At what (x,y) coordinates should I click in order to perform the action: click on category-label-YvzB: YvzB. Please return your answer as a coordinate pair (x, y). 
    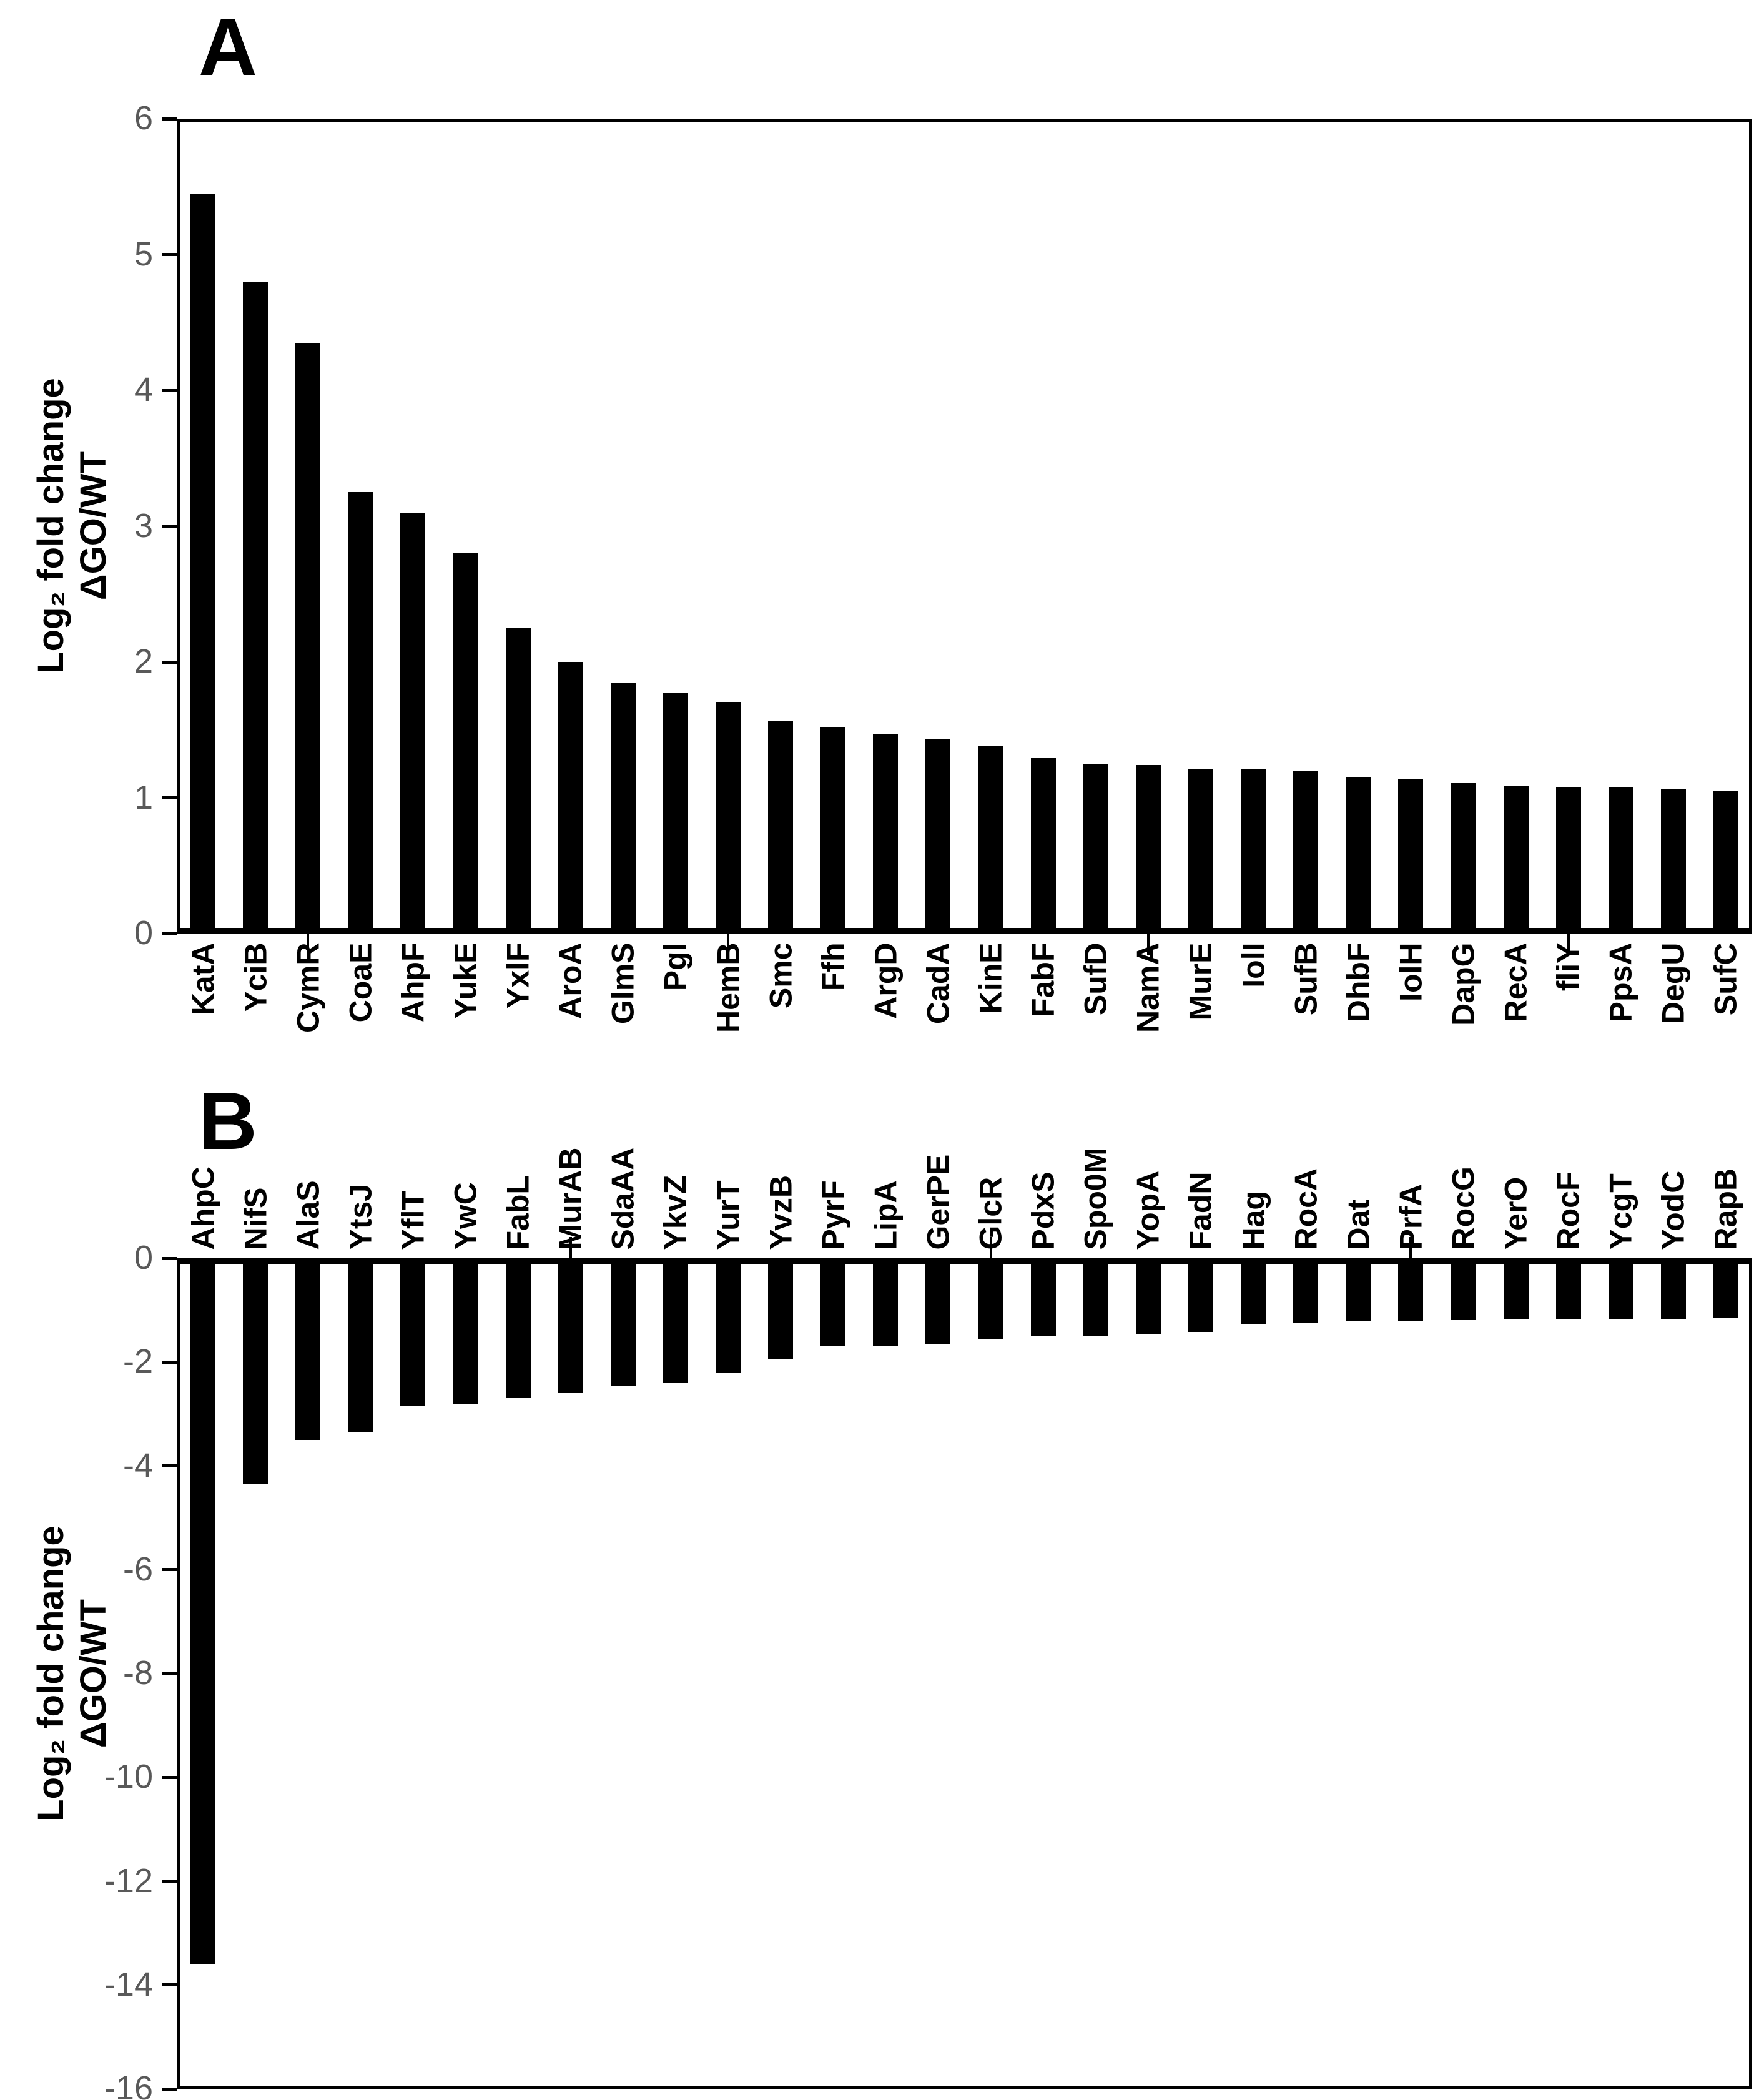
    Looking at the image, I should click on (781, 1212).